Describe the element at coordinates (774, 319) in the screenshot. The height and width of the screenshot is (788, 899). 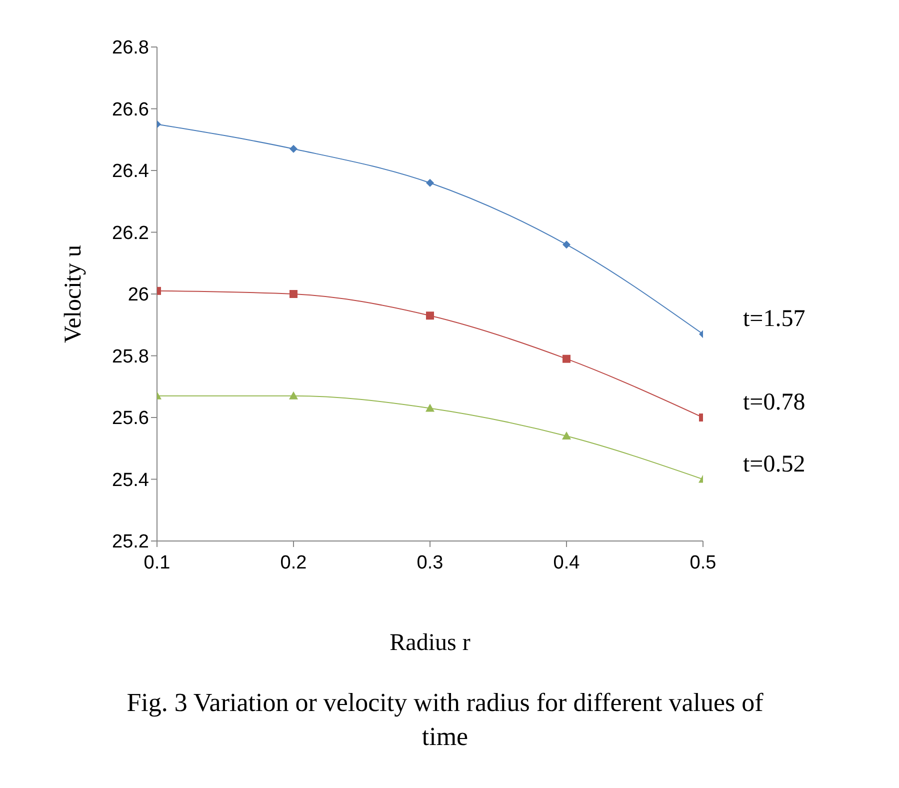
I see `series-label: t=1.57` at that location.